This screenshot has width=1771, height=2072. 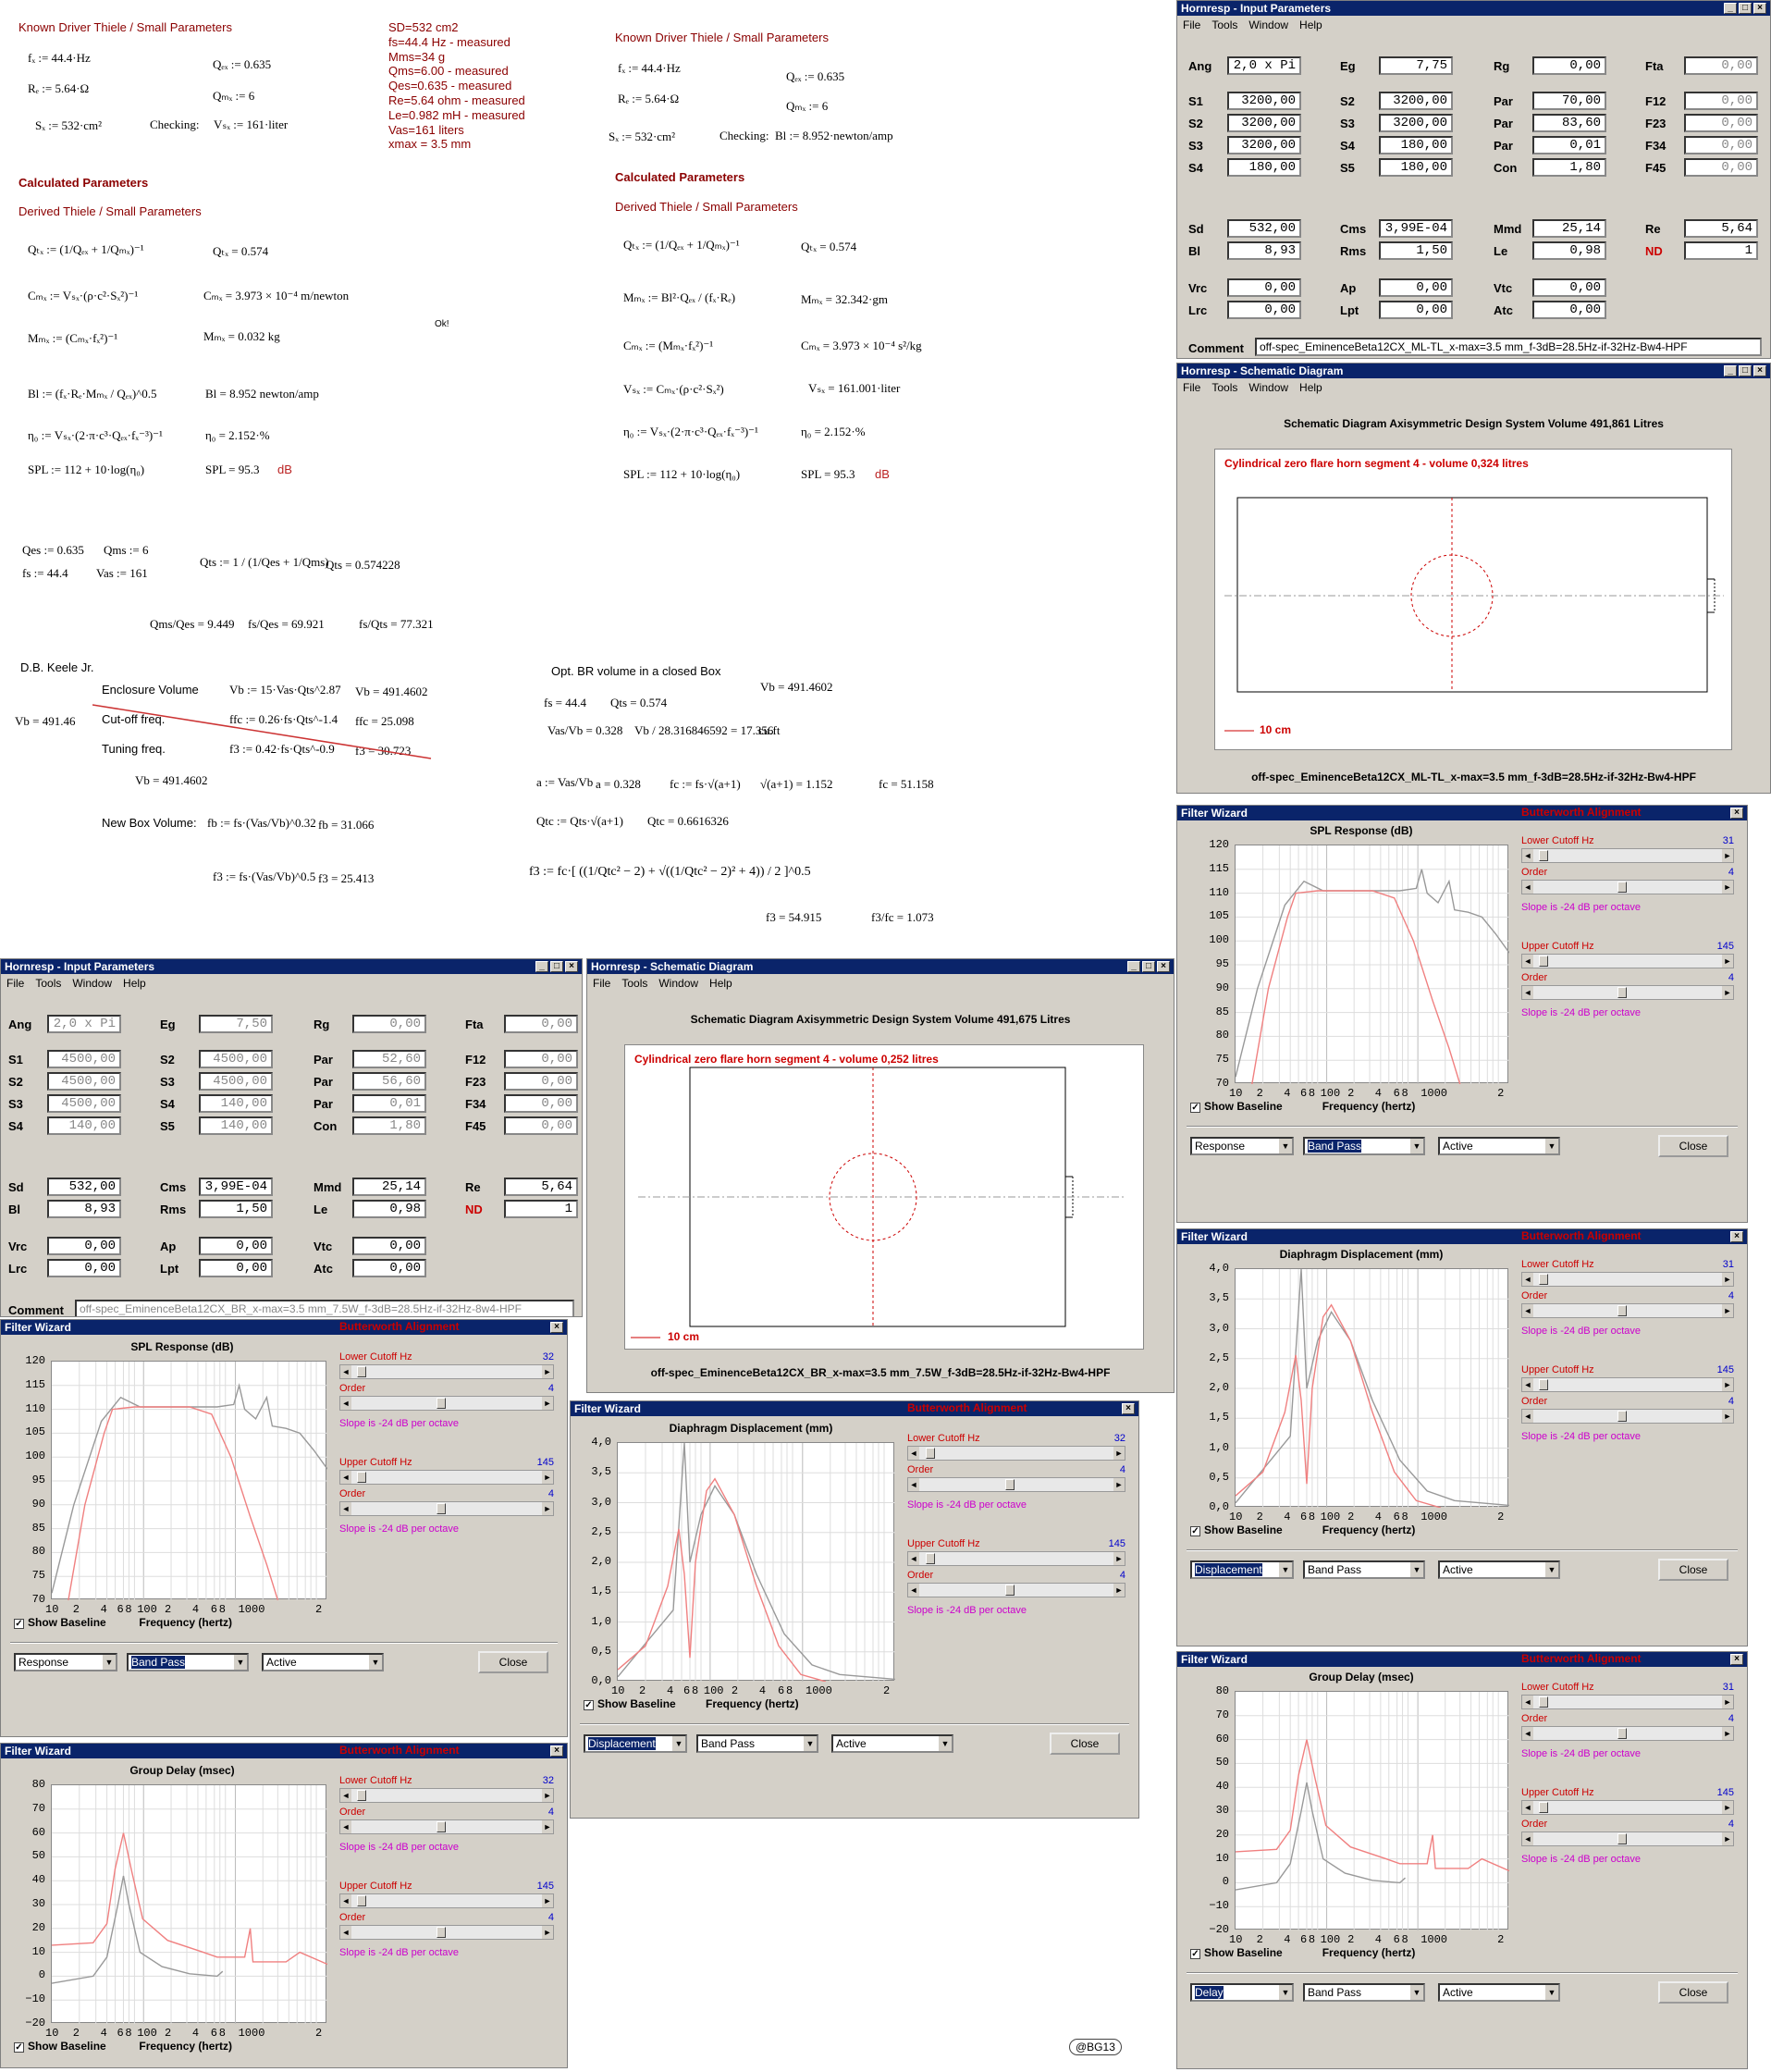 What do you see at coordinates (1364, 1570) in the screenshot?
I see `filter-type-dropdown: Band Pass ▼` at bounding box center [1364, 1570].